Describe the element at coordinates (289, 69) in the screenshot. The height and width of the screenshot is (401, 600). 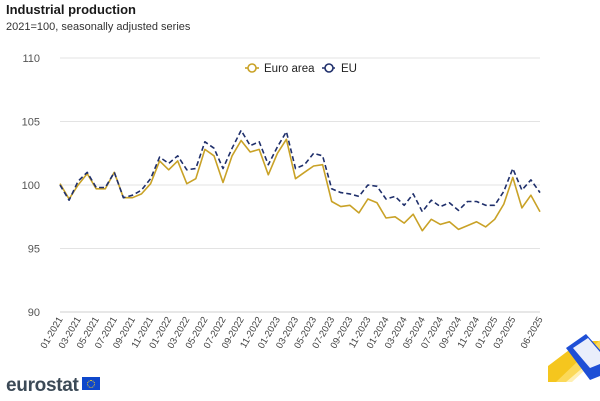
I see `legend-label: Euro area` at that location.